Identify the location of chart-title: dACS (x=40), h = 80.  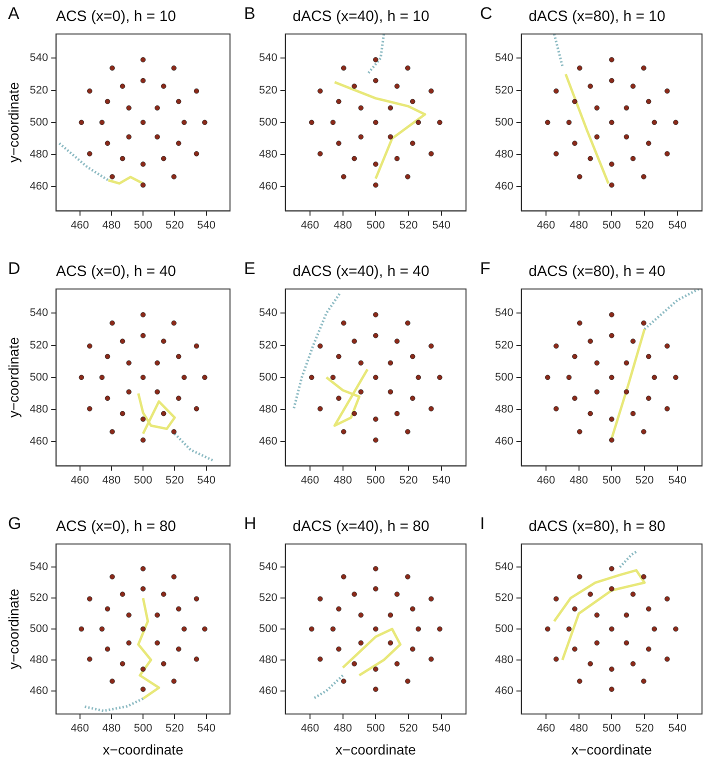
(361, 527).